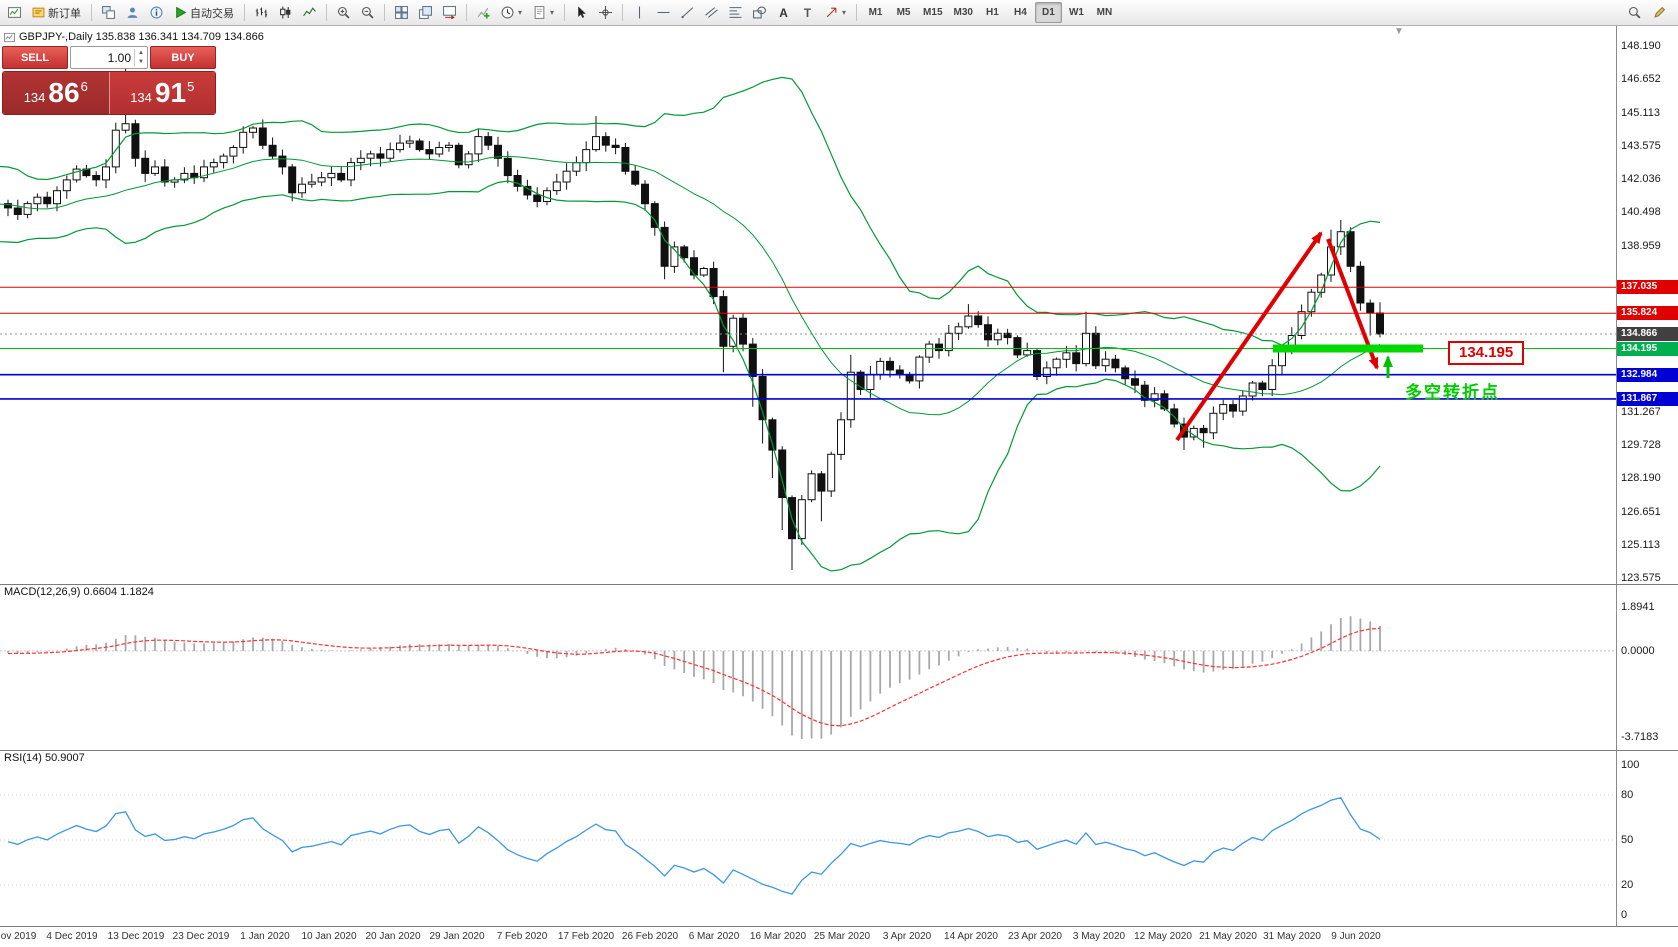 Image resolution: width=1678 pixels, height=947 pixels. I want to click on bar-chart-icon, so click(261, 12).